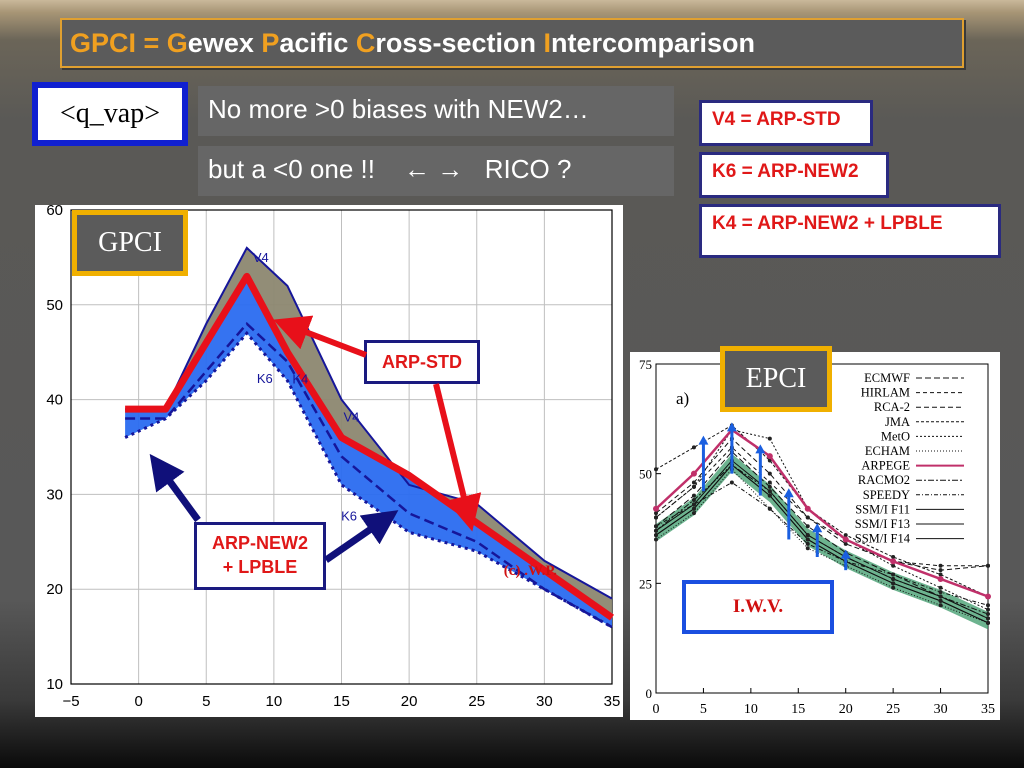 The image size is (1024, 768). I want to click on title-part: ewex, so click(224, 43).